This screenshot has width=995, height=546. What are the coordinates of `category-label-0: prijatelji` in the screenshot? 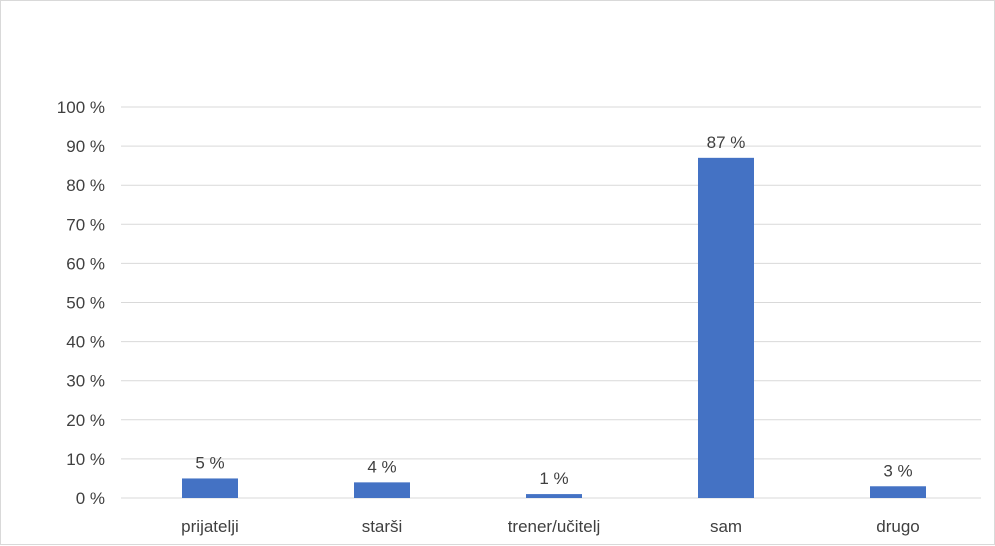 It's located at (210, 526).